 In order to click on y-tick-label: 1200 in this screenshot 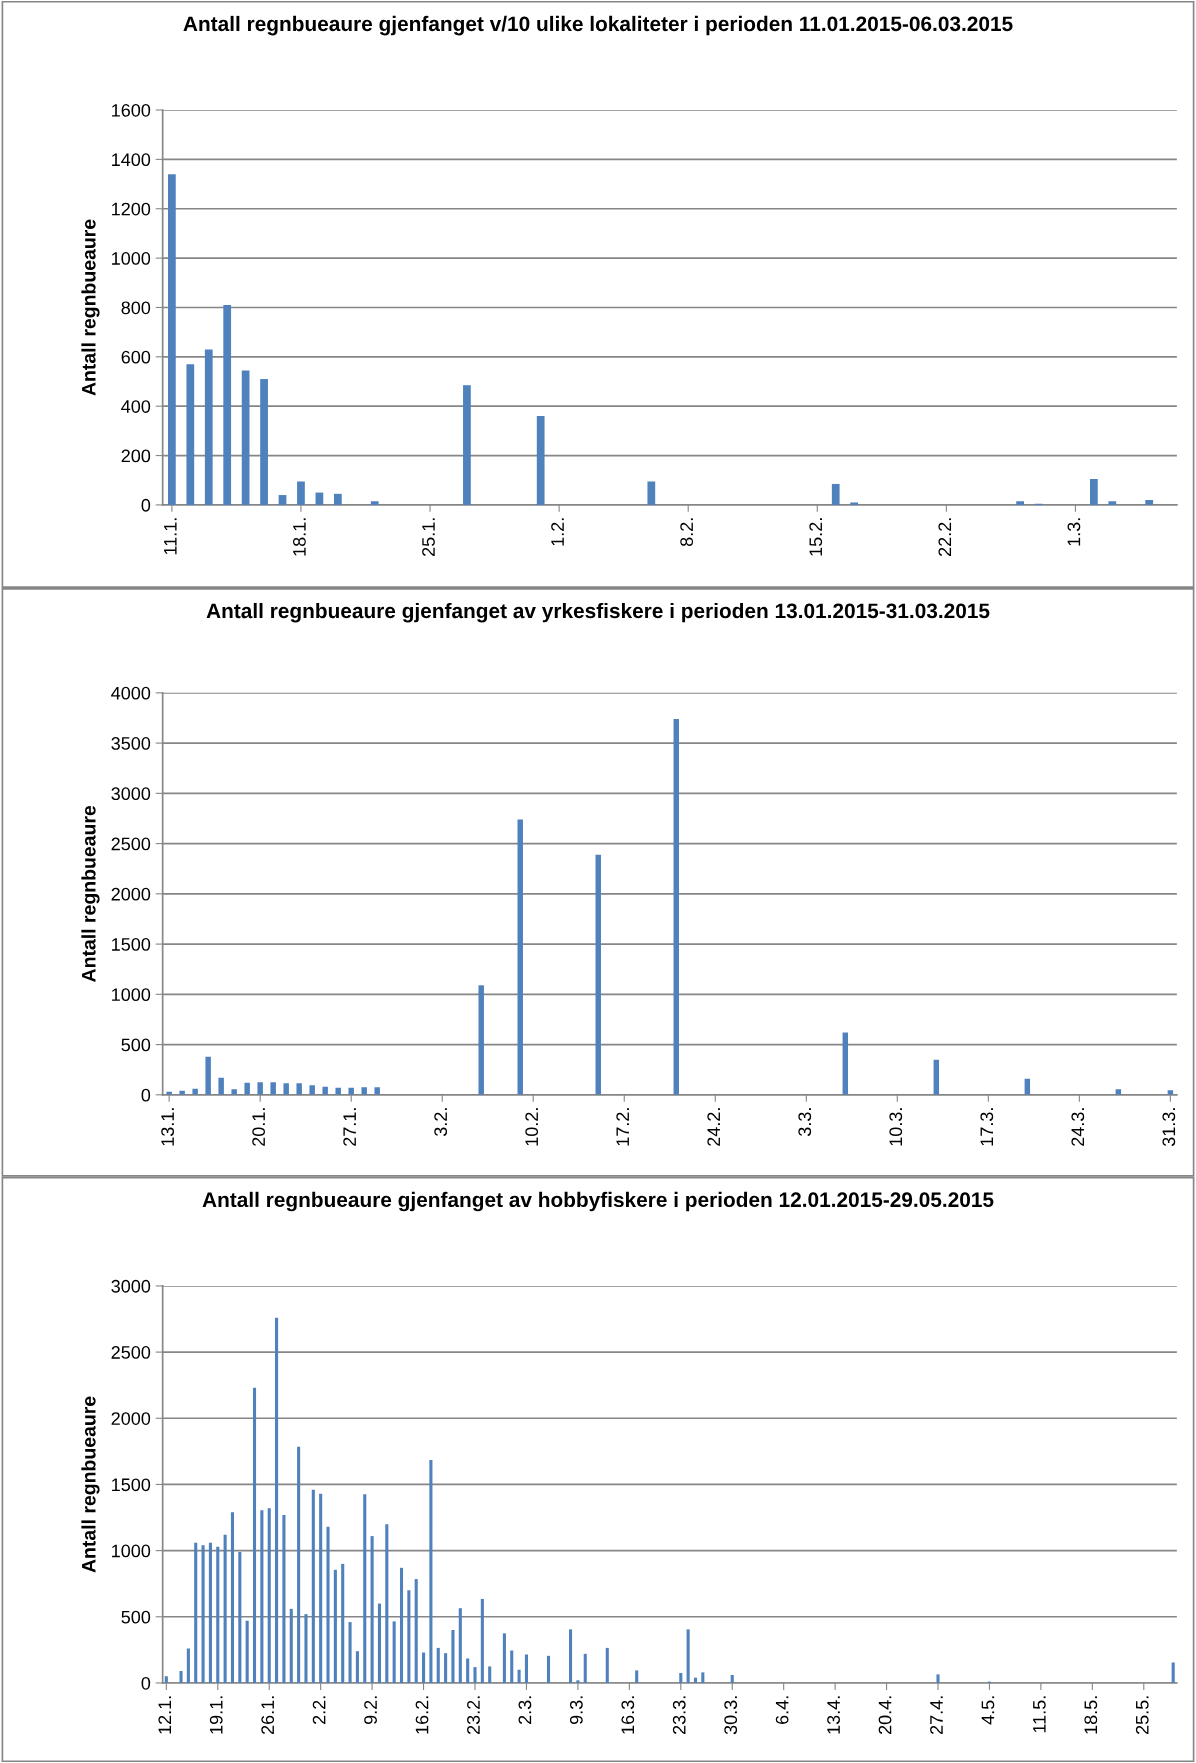, I will do `click(131, 209)`.